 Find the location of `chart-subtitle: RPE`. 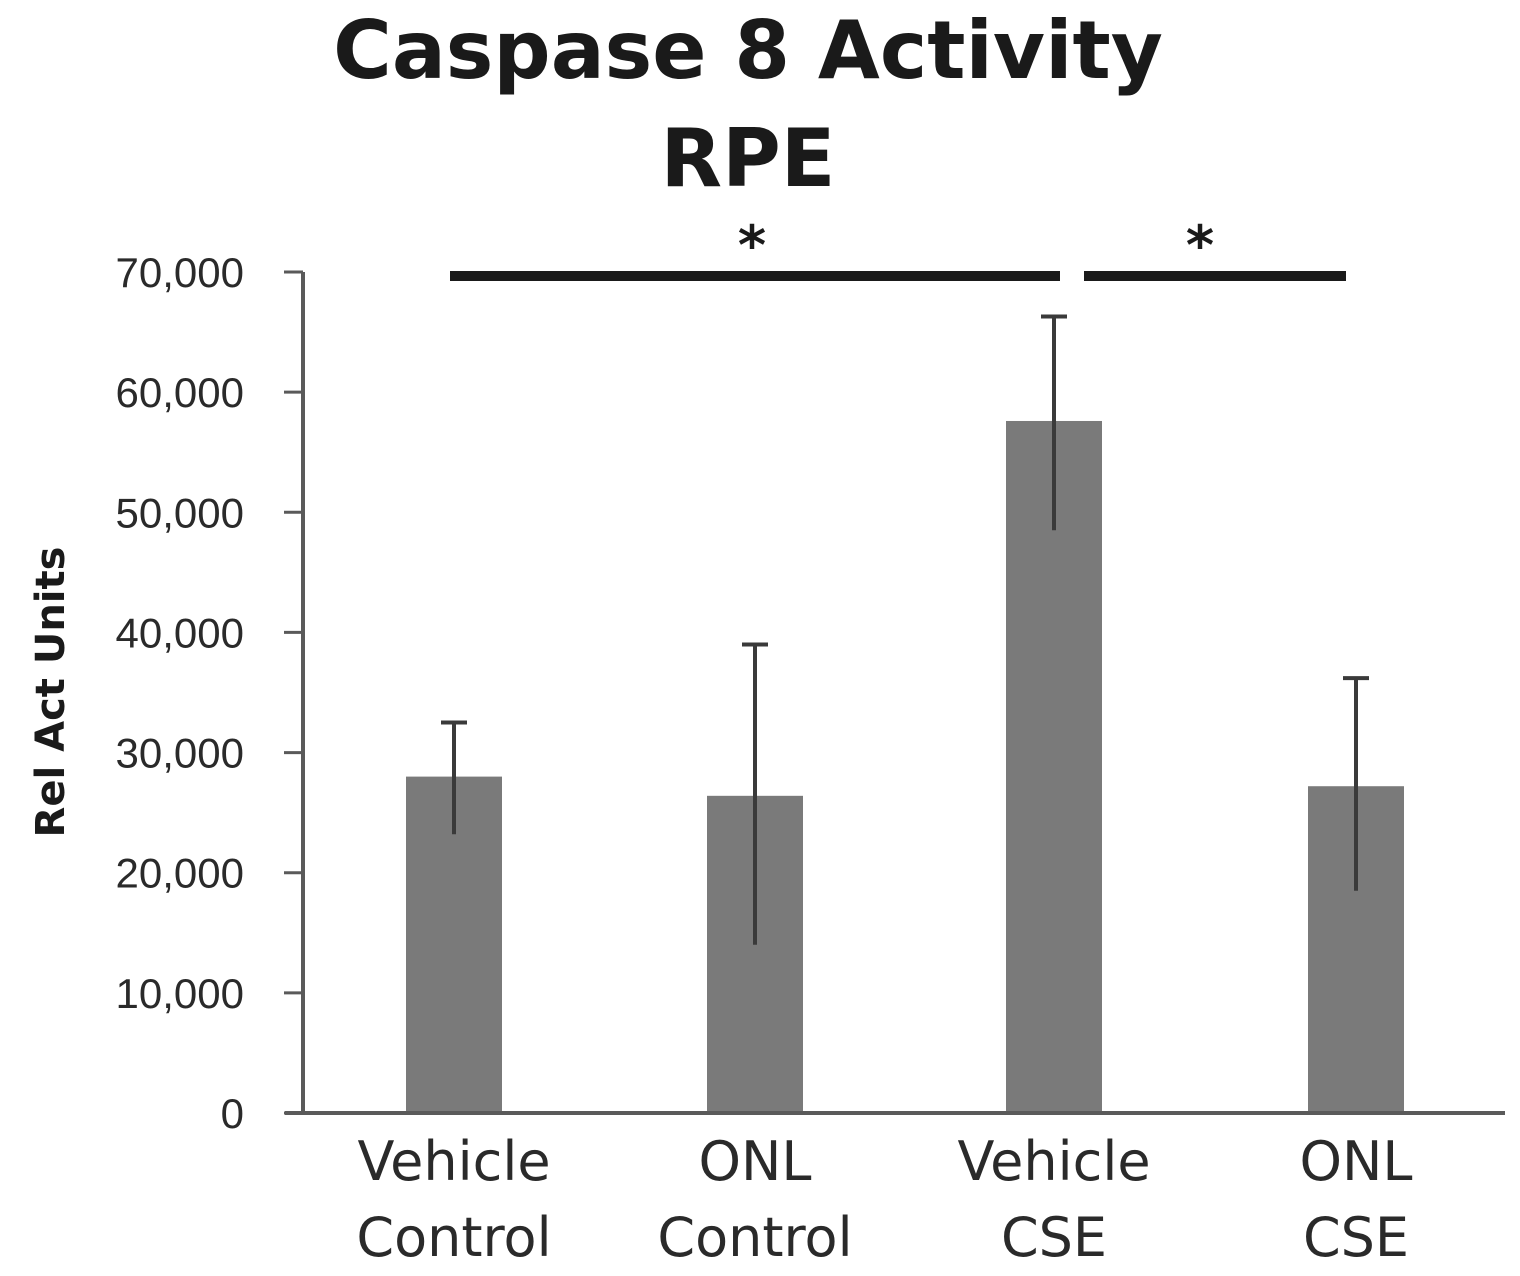

chart-subtitle: RPE is located at coordinates (748, 158).